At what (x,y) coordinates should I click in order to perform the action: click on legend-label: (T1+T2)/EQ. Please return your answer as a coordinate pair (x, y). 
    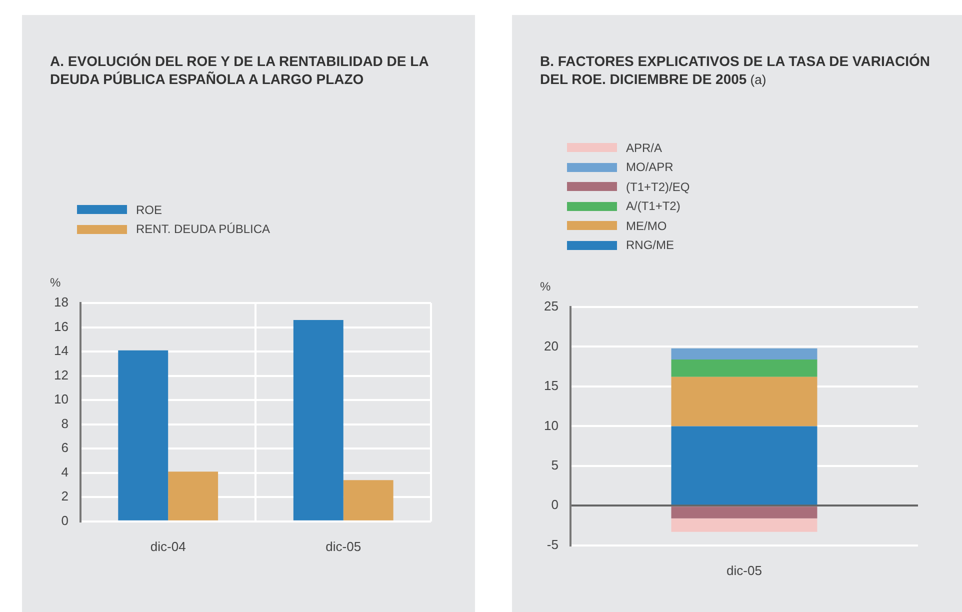
    Looking at the image, I should click on (658, 187).